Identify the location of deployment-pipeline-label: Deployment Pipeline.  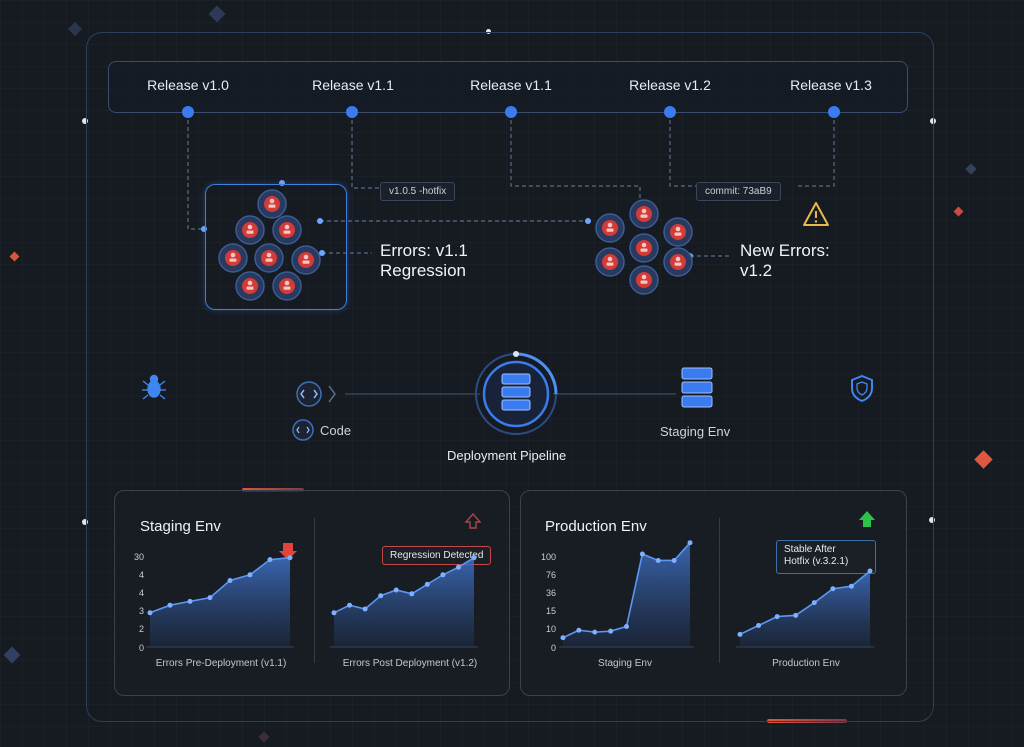
(507, 455).